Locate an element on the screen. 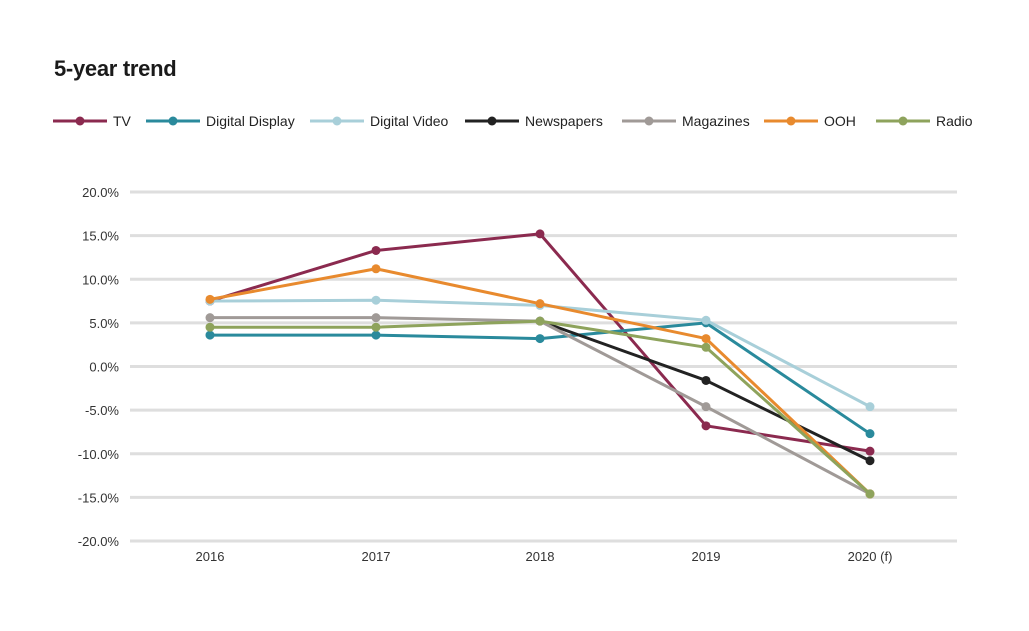 Image resolution: width=1029 pixels, height=631 pixels. legend-item: Magazines is located at coordinates (686, 121).